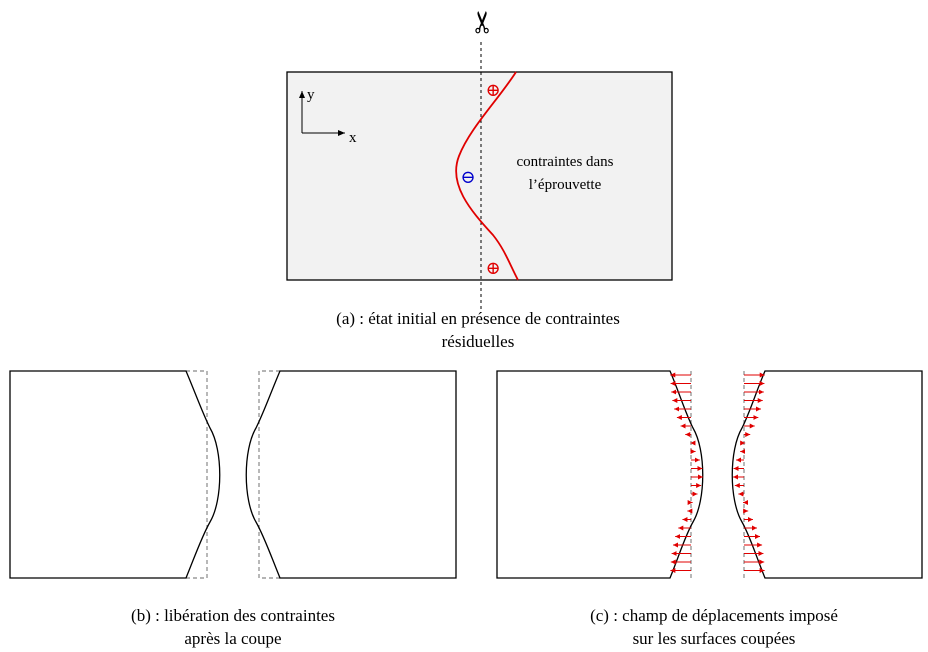  I want to click on dashed-outline-left, so click(197, 474).